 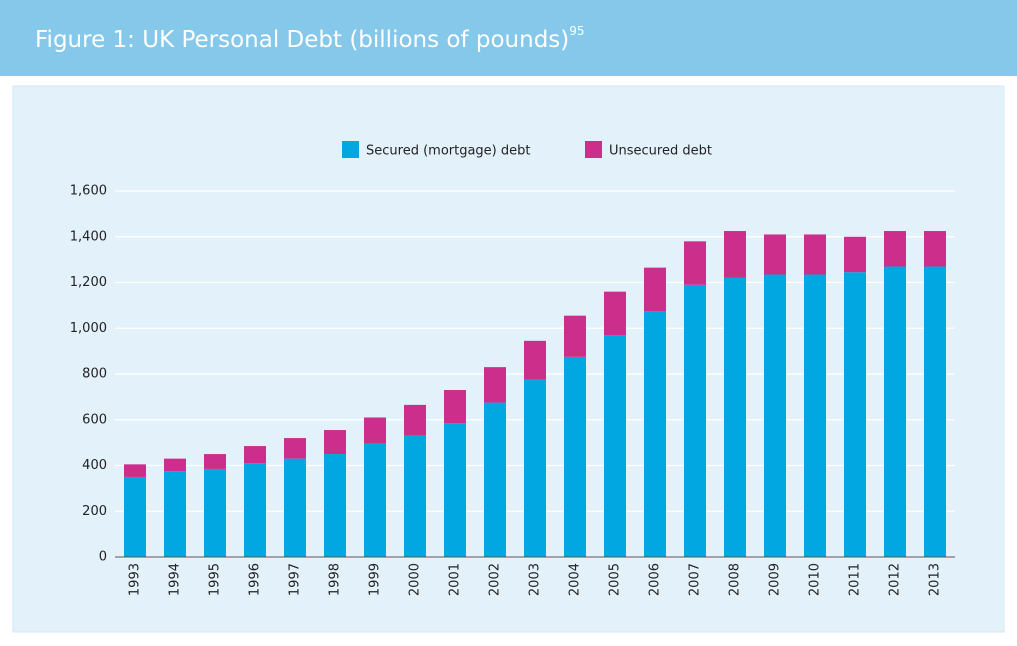 What do you see at coordinates (135, 579) in the screenshot?
I see `x-tick-label: 1993` at bounding box center [135, 579].